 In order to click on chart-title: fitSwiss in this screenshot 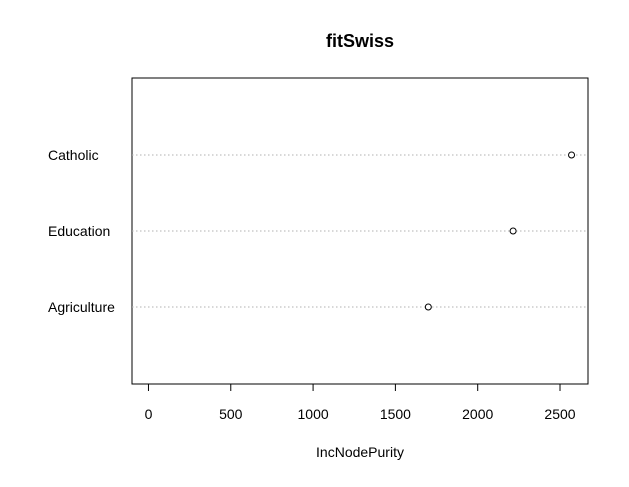, I will do `click(360, 41)`.